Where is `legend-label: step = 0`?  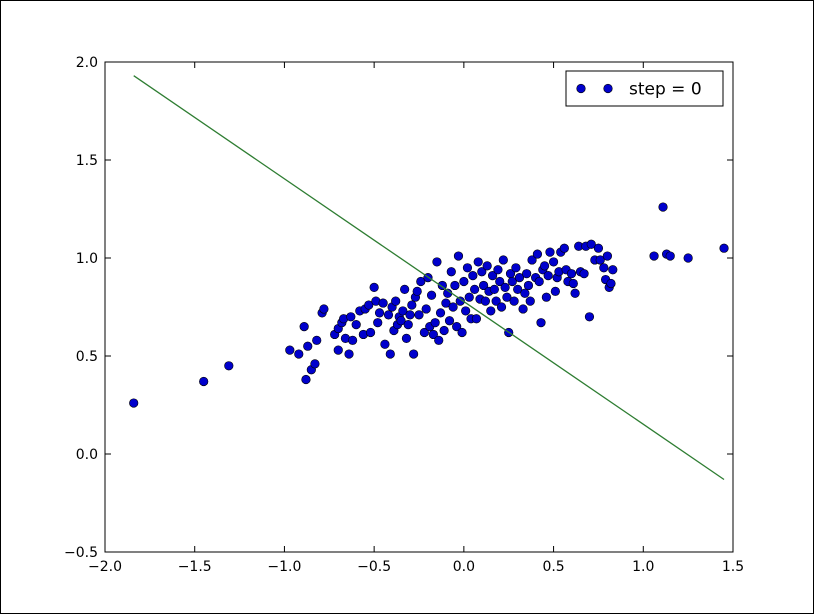 legend-label: step = 0 is located at coordinates (665, 90).